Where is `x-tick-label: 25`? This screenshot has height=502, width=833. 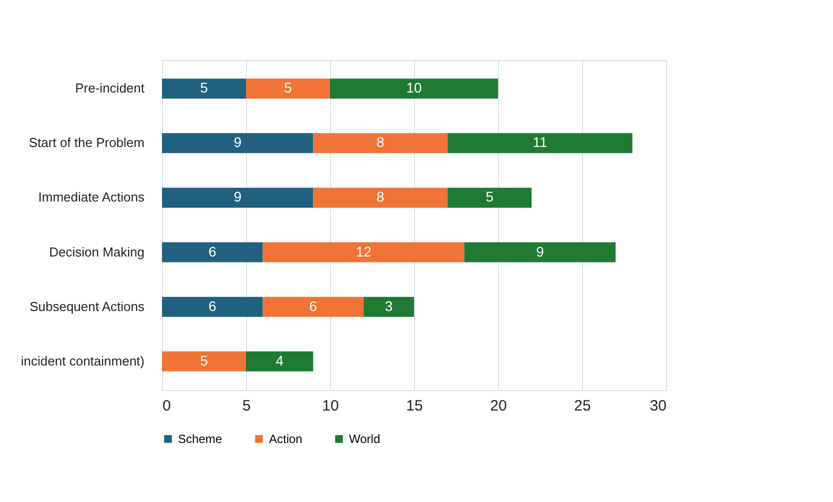 x-tick-label: 25 is located at coordinates (582, 406).